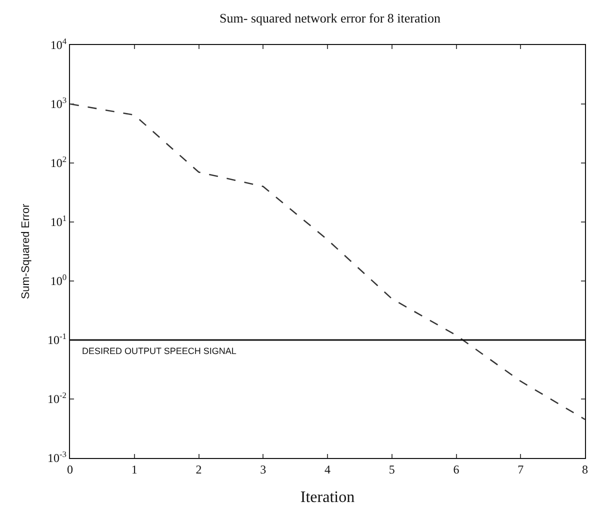 Image resolution: width=600 pixels, height=528 pixels. Describe the element at coordinates (327, 469) in the screenshot. I see `x-tick-label: 4` at that location.